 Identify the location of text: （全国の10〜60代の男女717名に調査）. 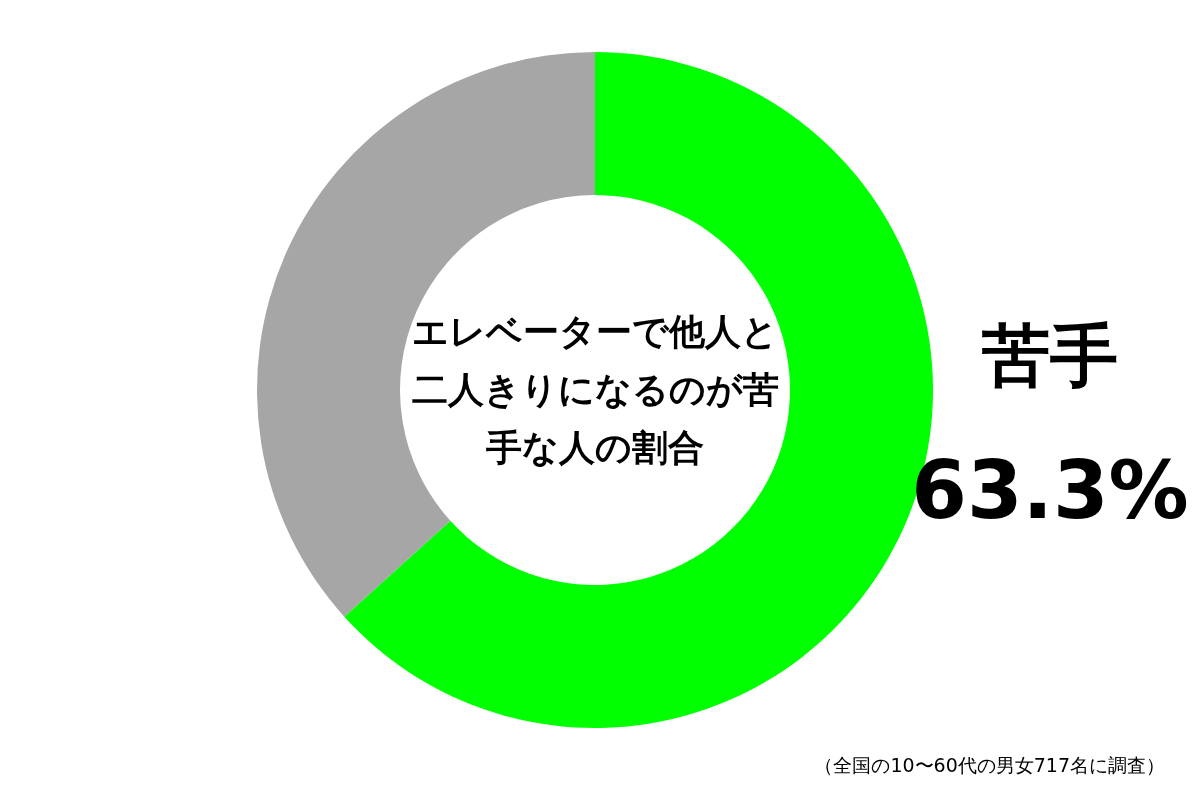
(989, 765).